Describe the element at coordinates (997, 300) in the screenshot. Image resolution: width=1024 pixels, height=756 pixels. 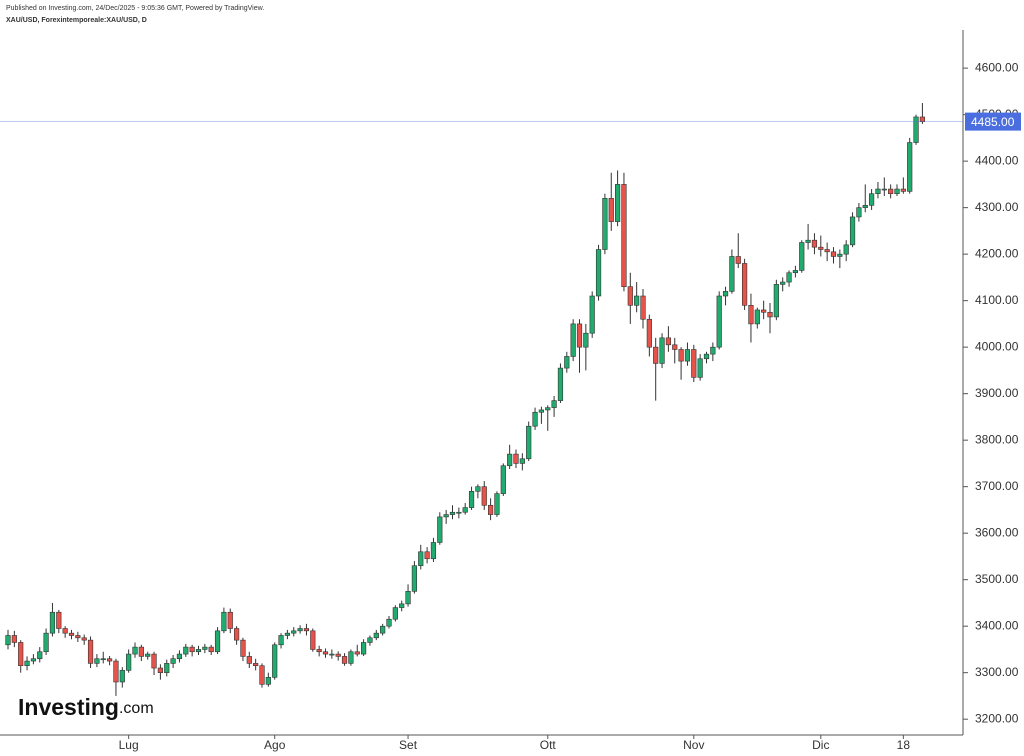
I see `y-tick-label: 4100.00` at that location.